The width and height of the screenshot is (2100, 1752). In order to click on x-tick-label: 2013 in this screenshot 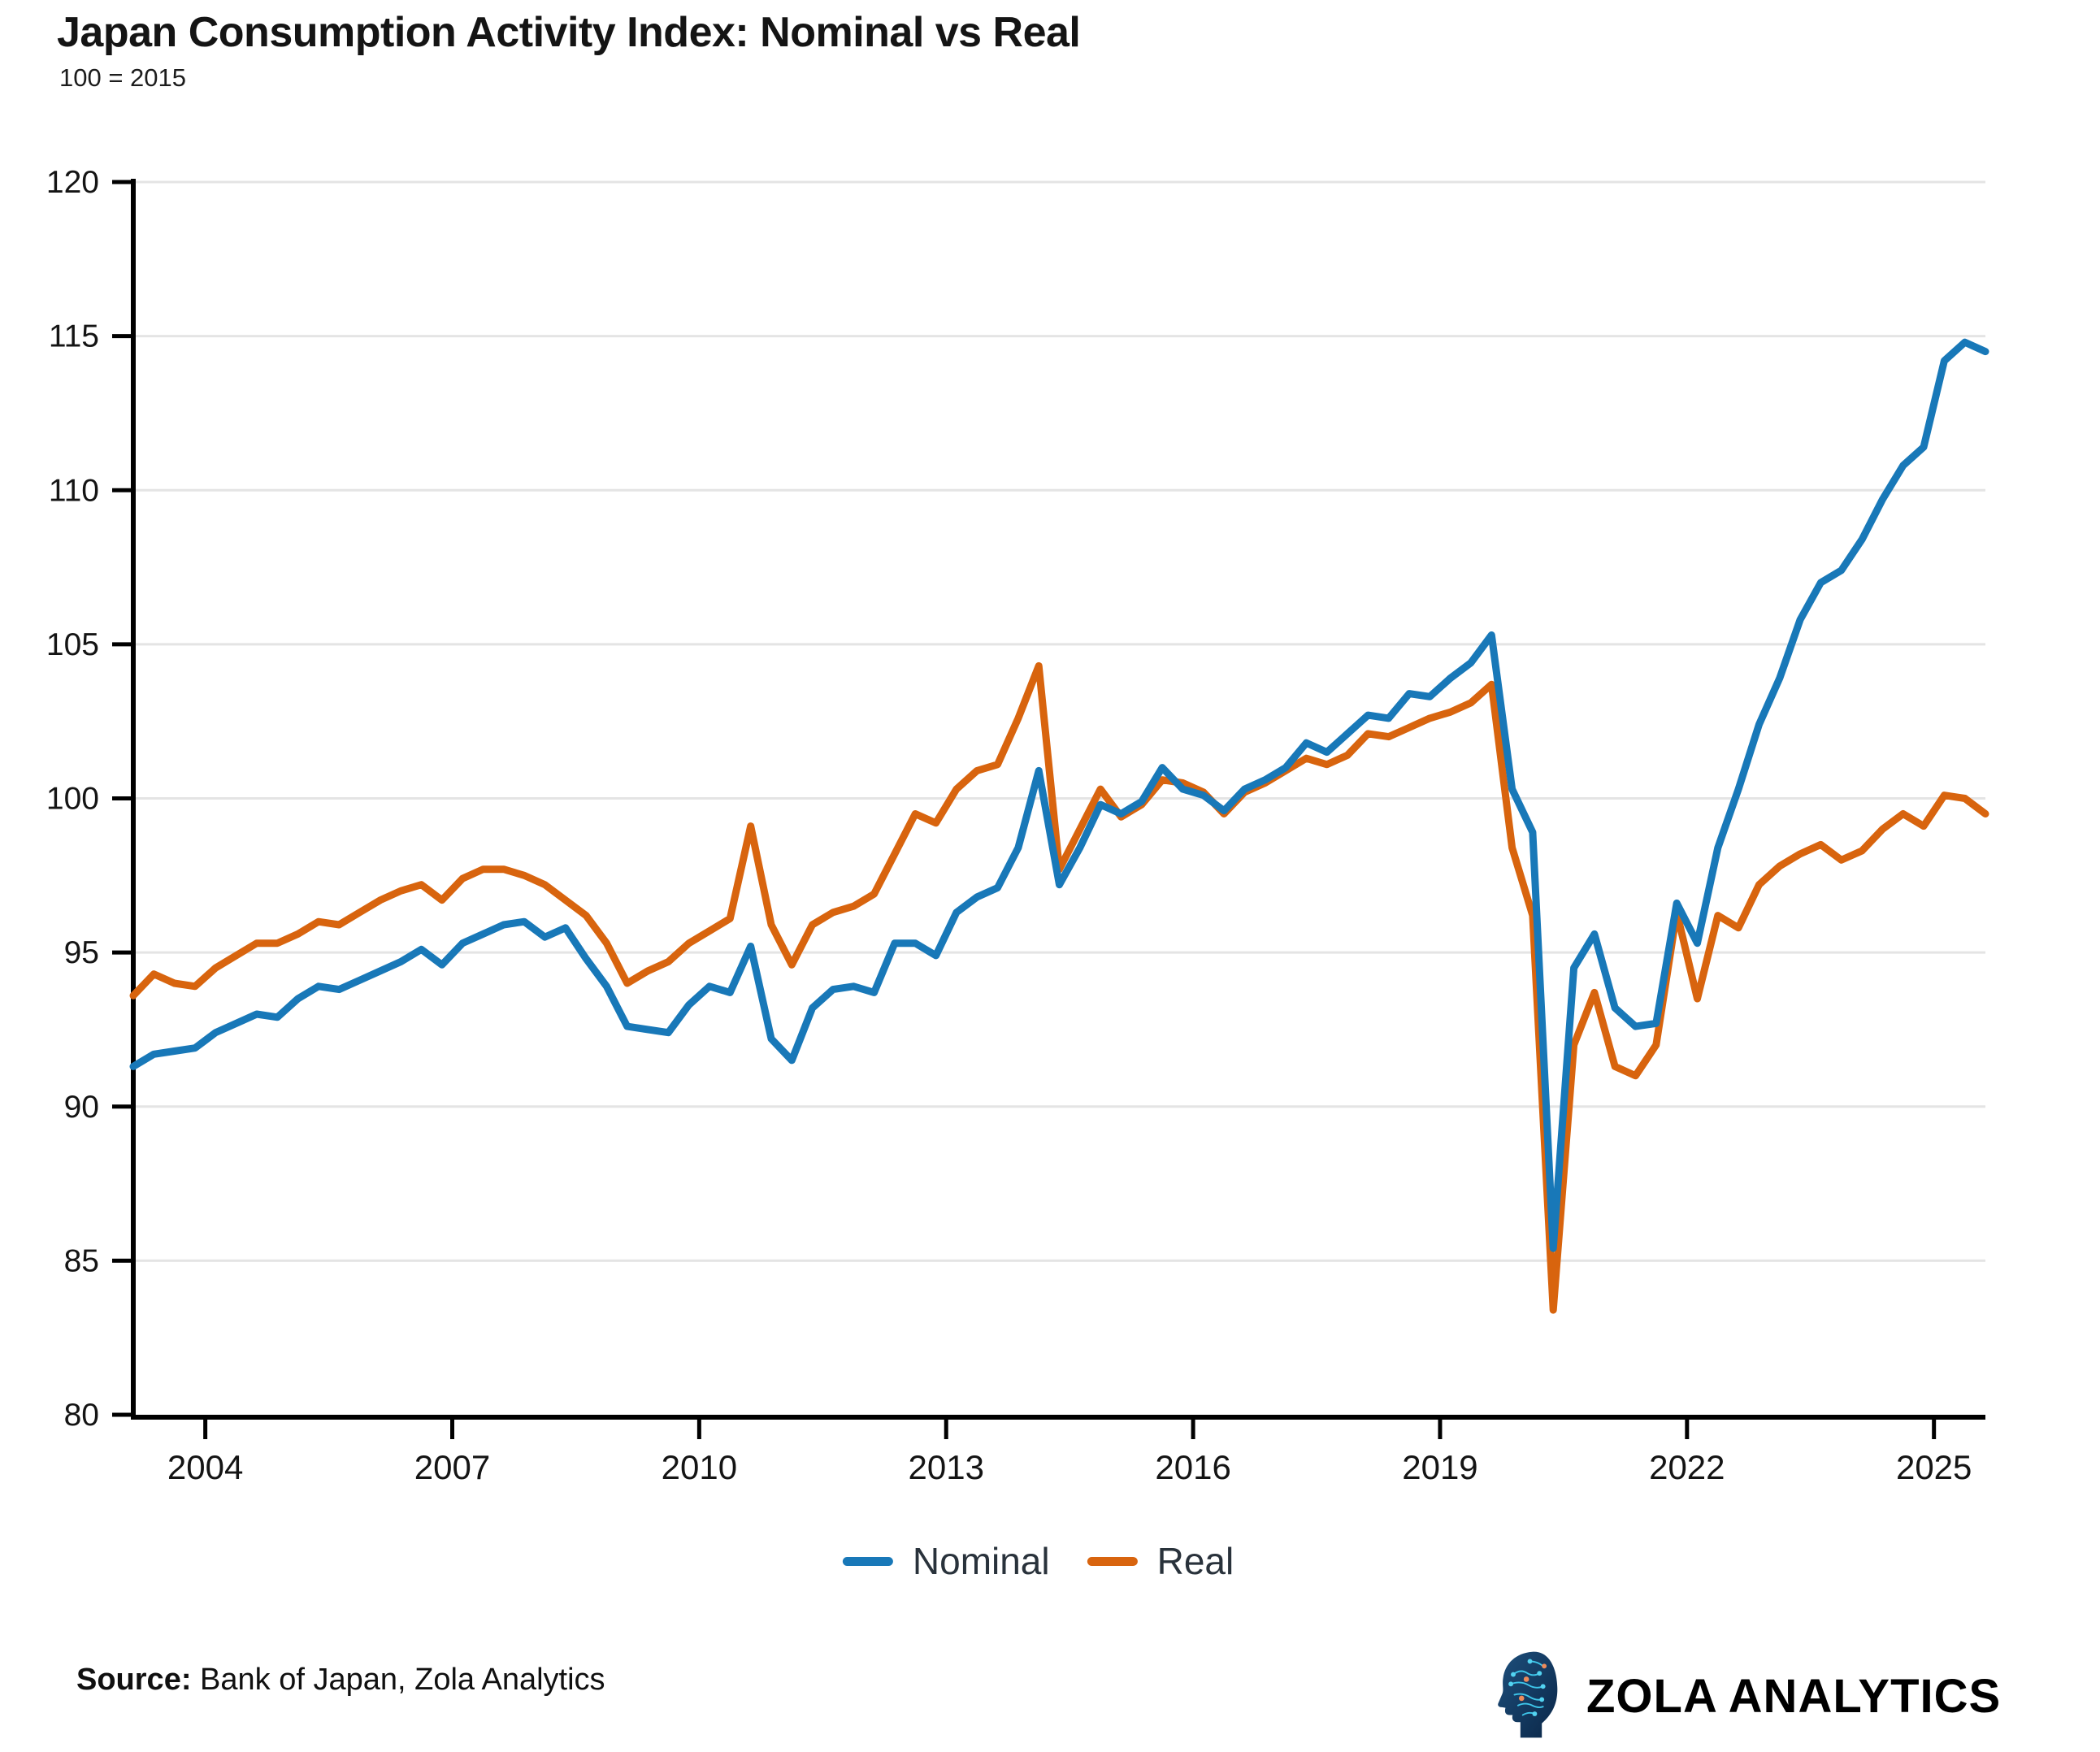, I will do `click(946, 1467)`.